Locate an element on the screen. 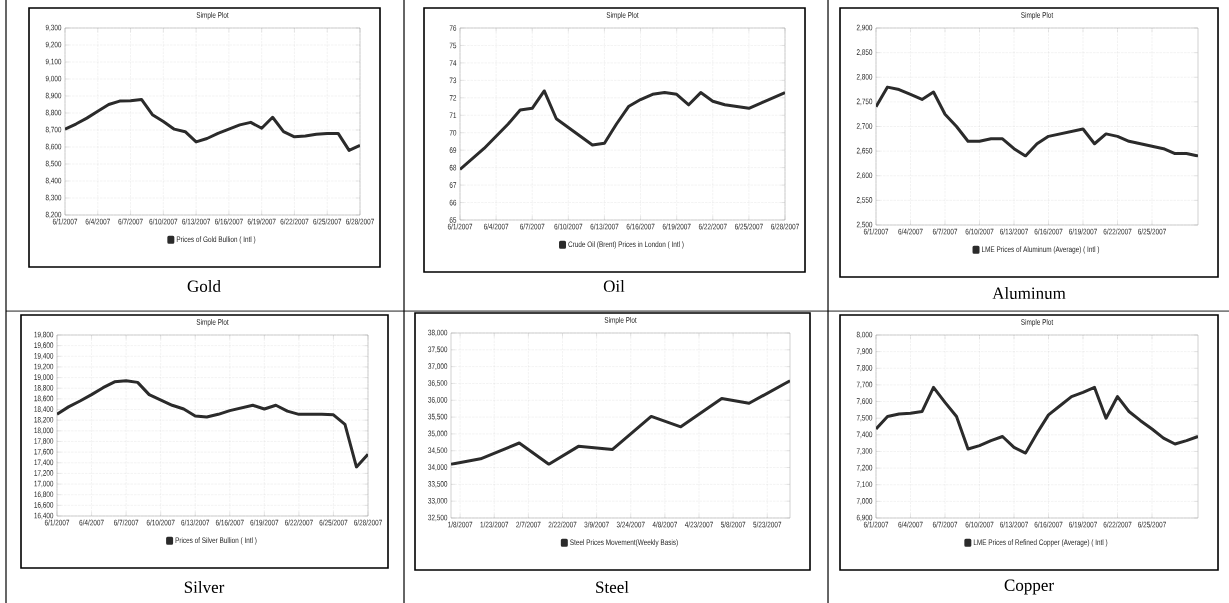  text: Aluminum is located at coordinates (1029, 293).